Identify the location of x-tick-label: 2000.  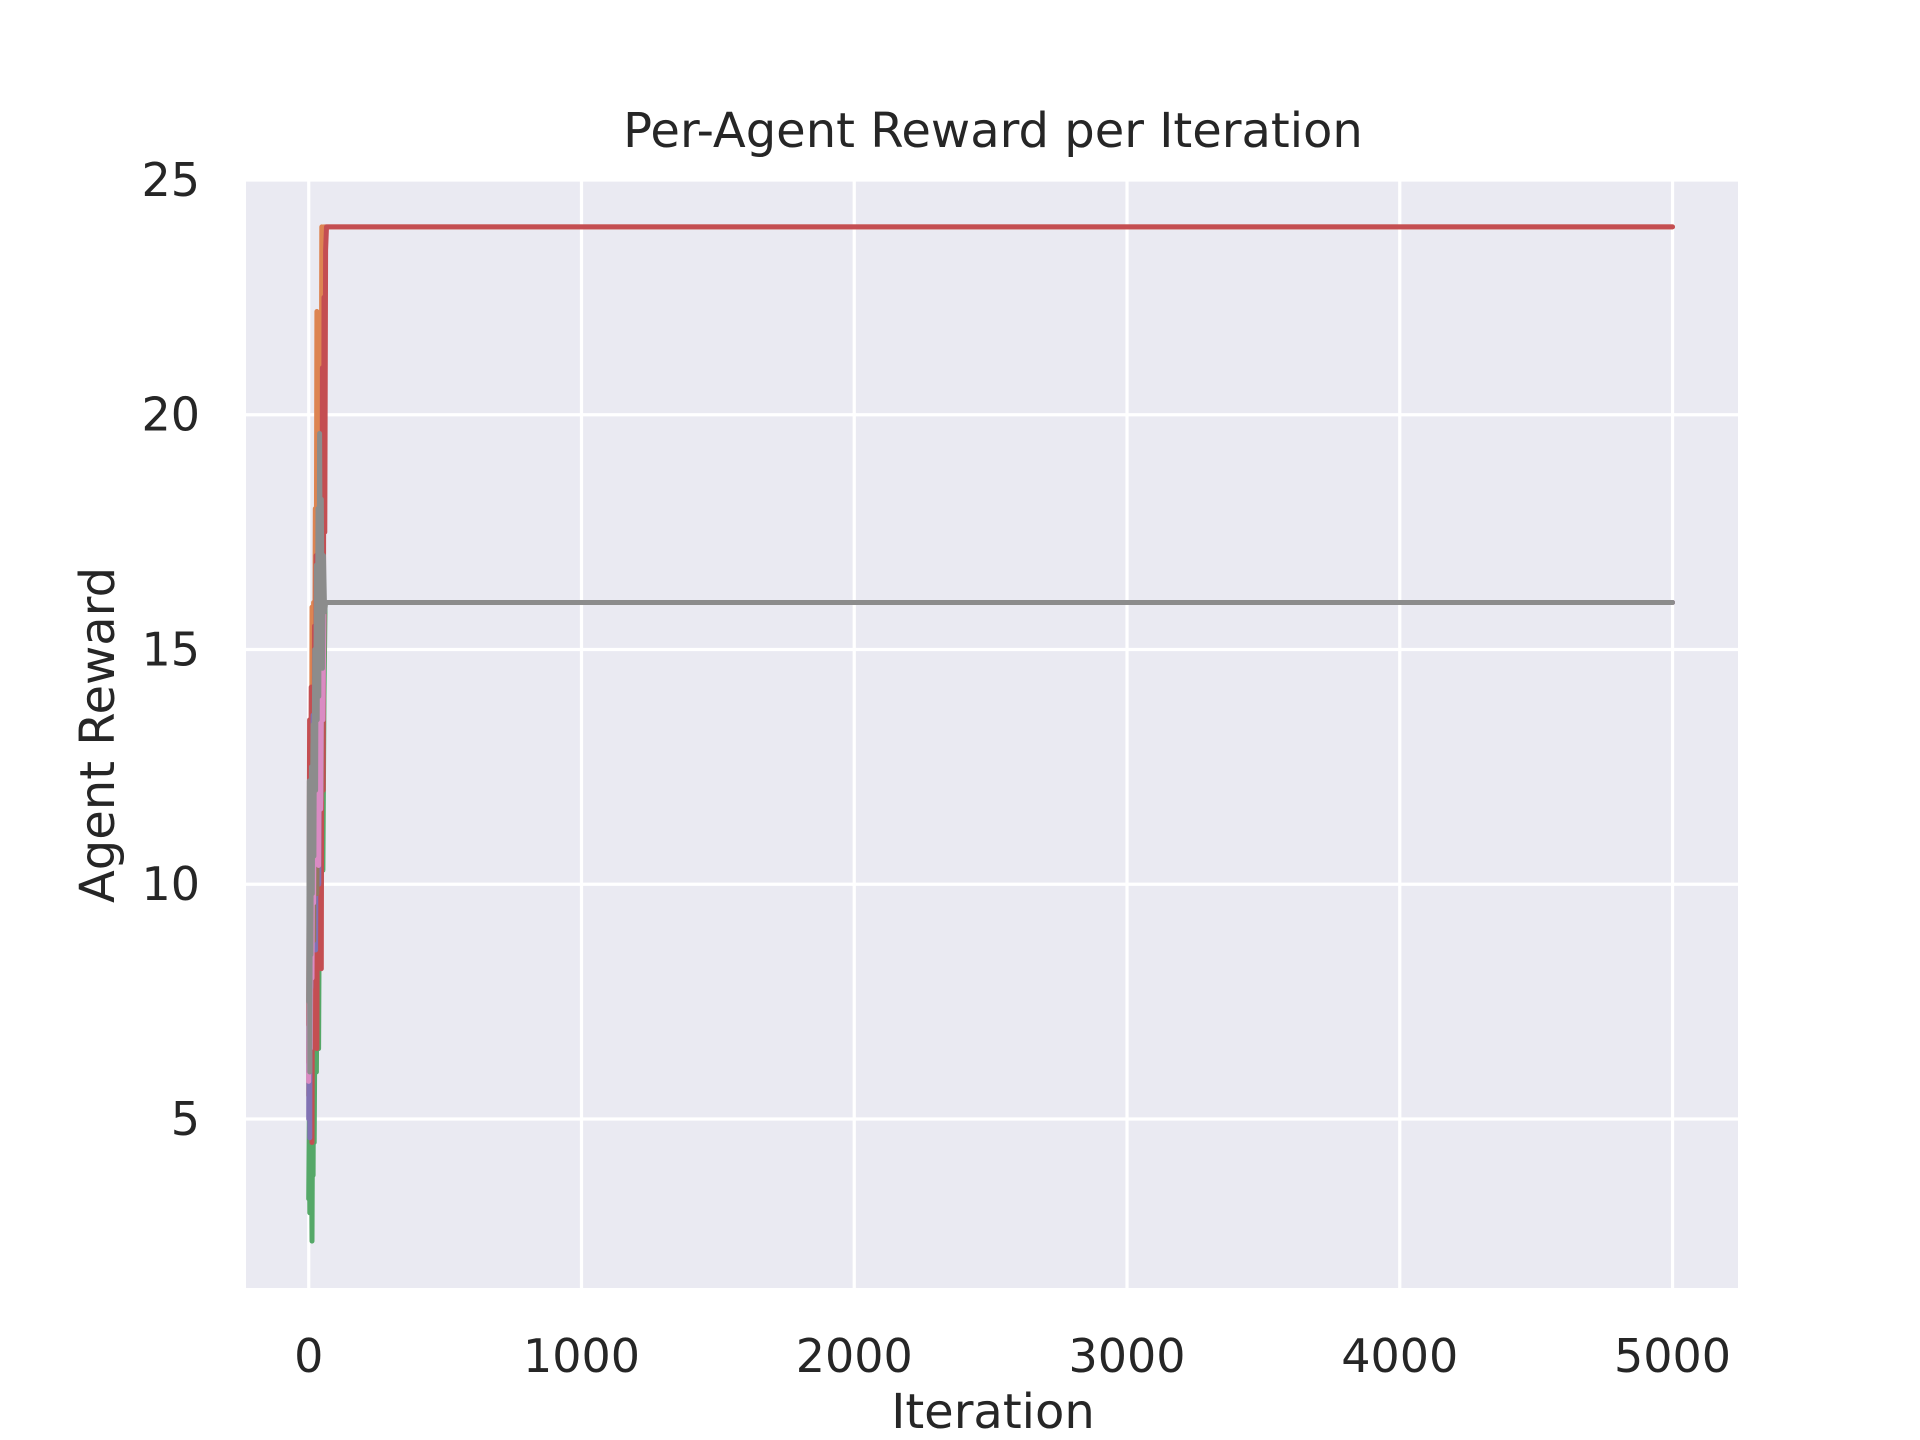
(854, 1356).